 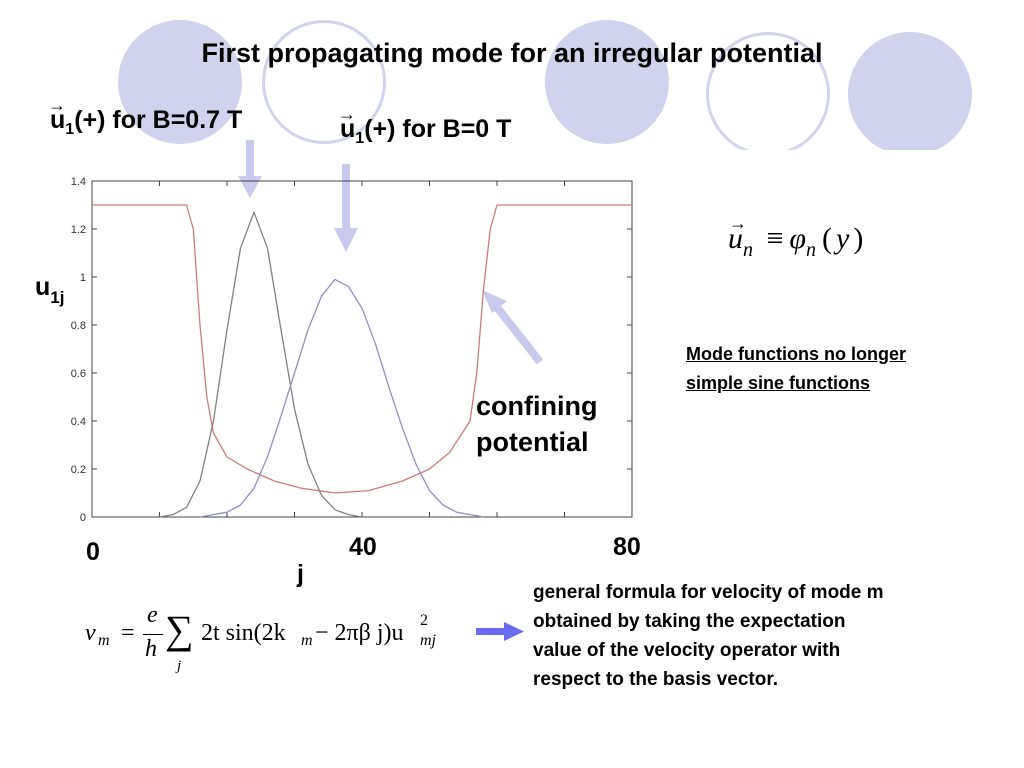 I want to click on label-b07: → u1(+) for B=0.7 T, so click(x=145, y=116).